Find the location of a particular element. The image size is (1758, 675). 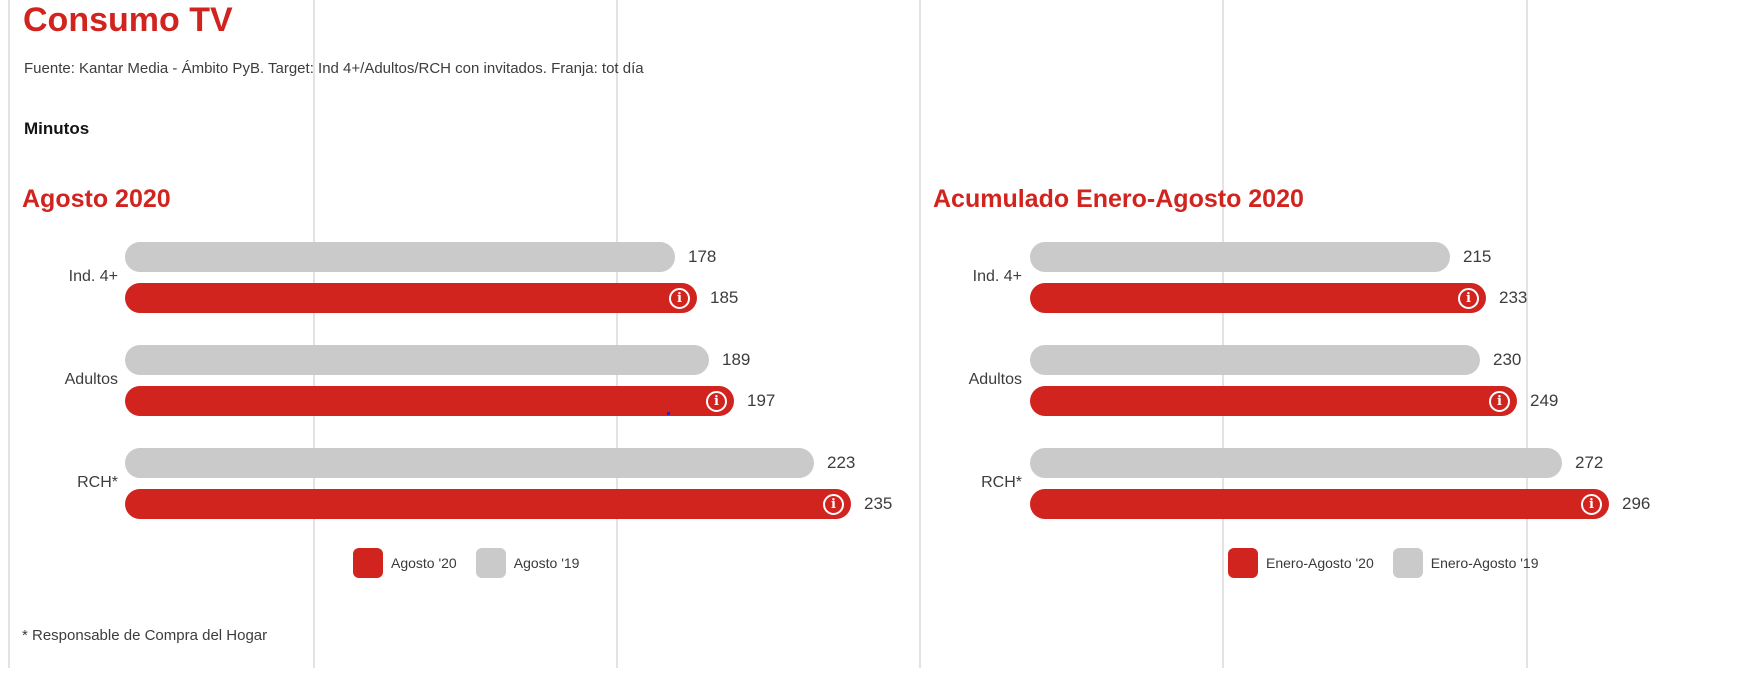

legend-label: Agosto '19 is located at coordinates (546, 563).